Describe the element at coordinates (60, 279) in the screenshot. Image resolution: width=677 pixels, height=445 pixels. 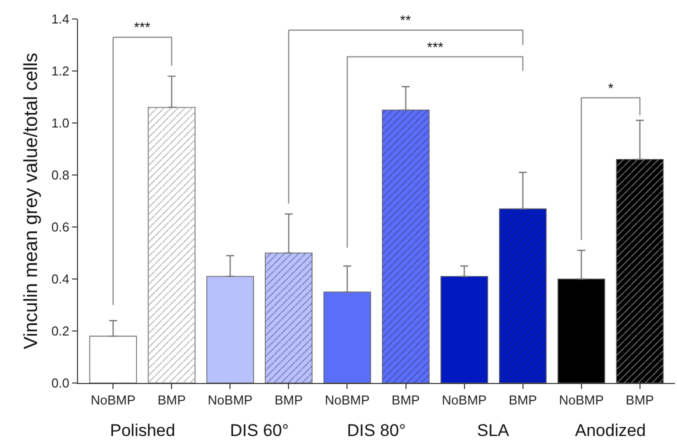
I see `y-tick-label: 0.4` at that location.